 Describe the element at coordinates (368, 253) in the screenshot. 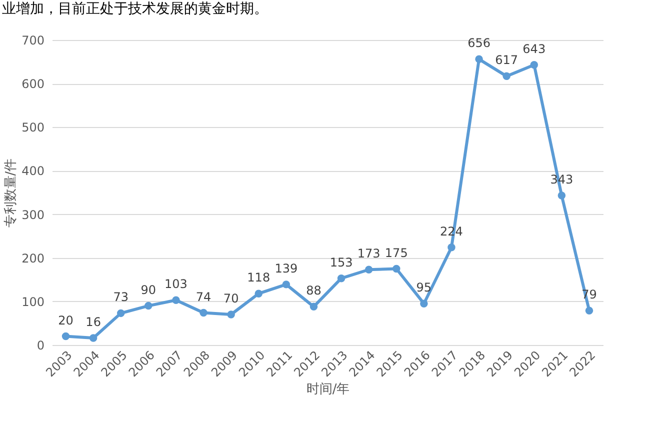

I see `data-label: 173` at that location.